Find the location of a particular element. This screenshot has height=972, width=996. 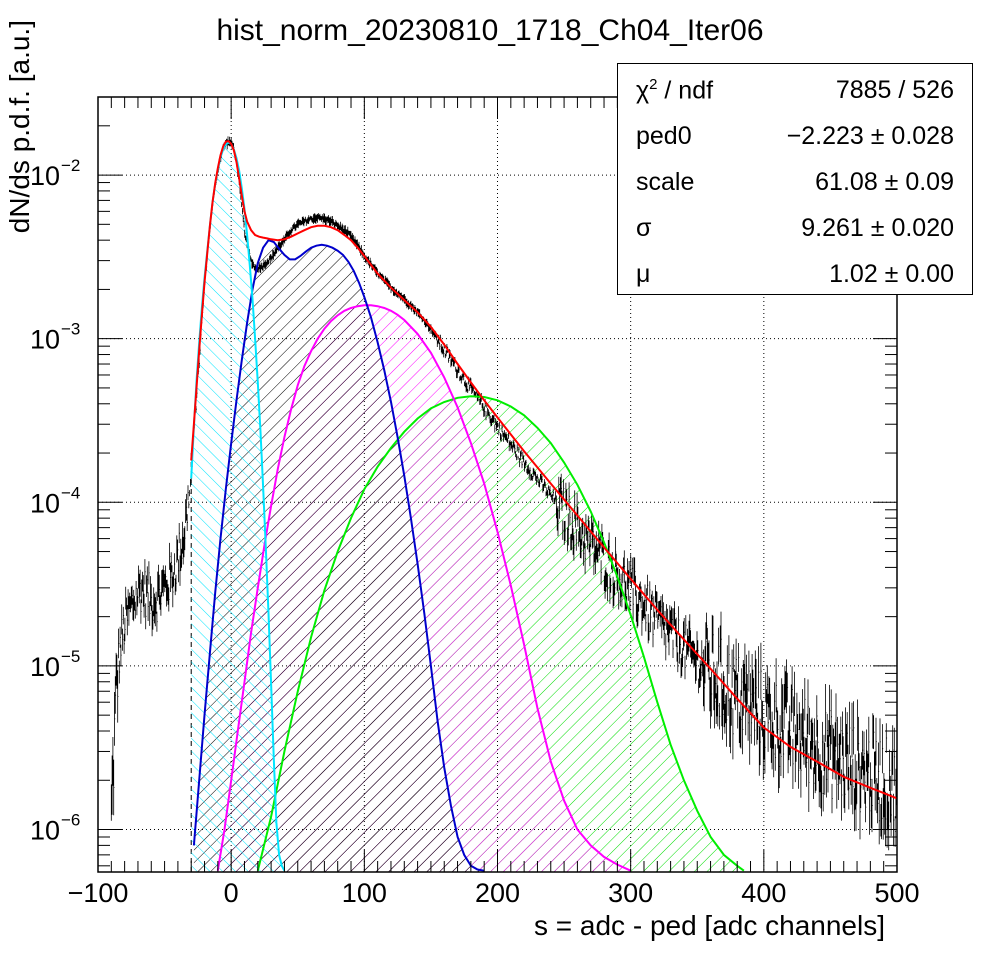

y-tick-label-exponent: −6 is located at coordinates (70, 820).